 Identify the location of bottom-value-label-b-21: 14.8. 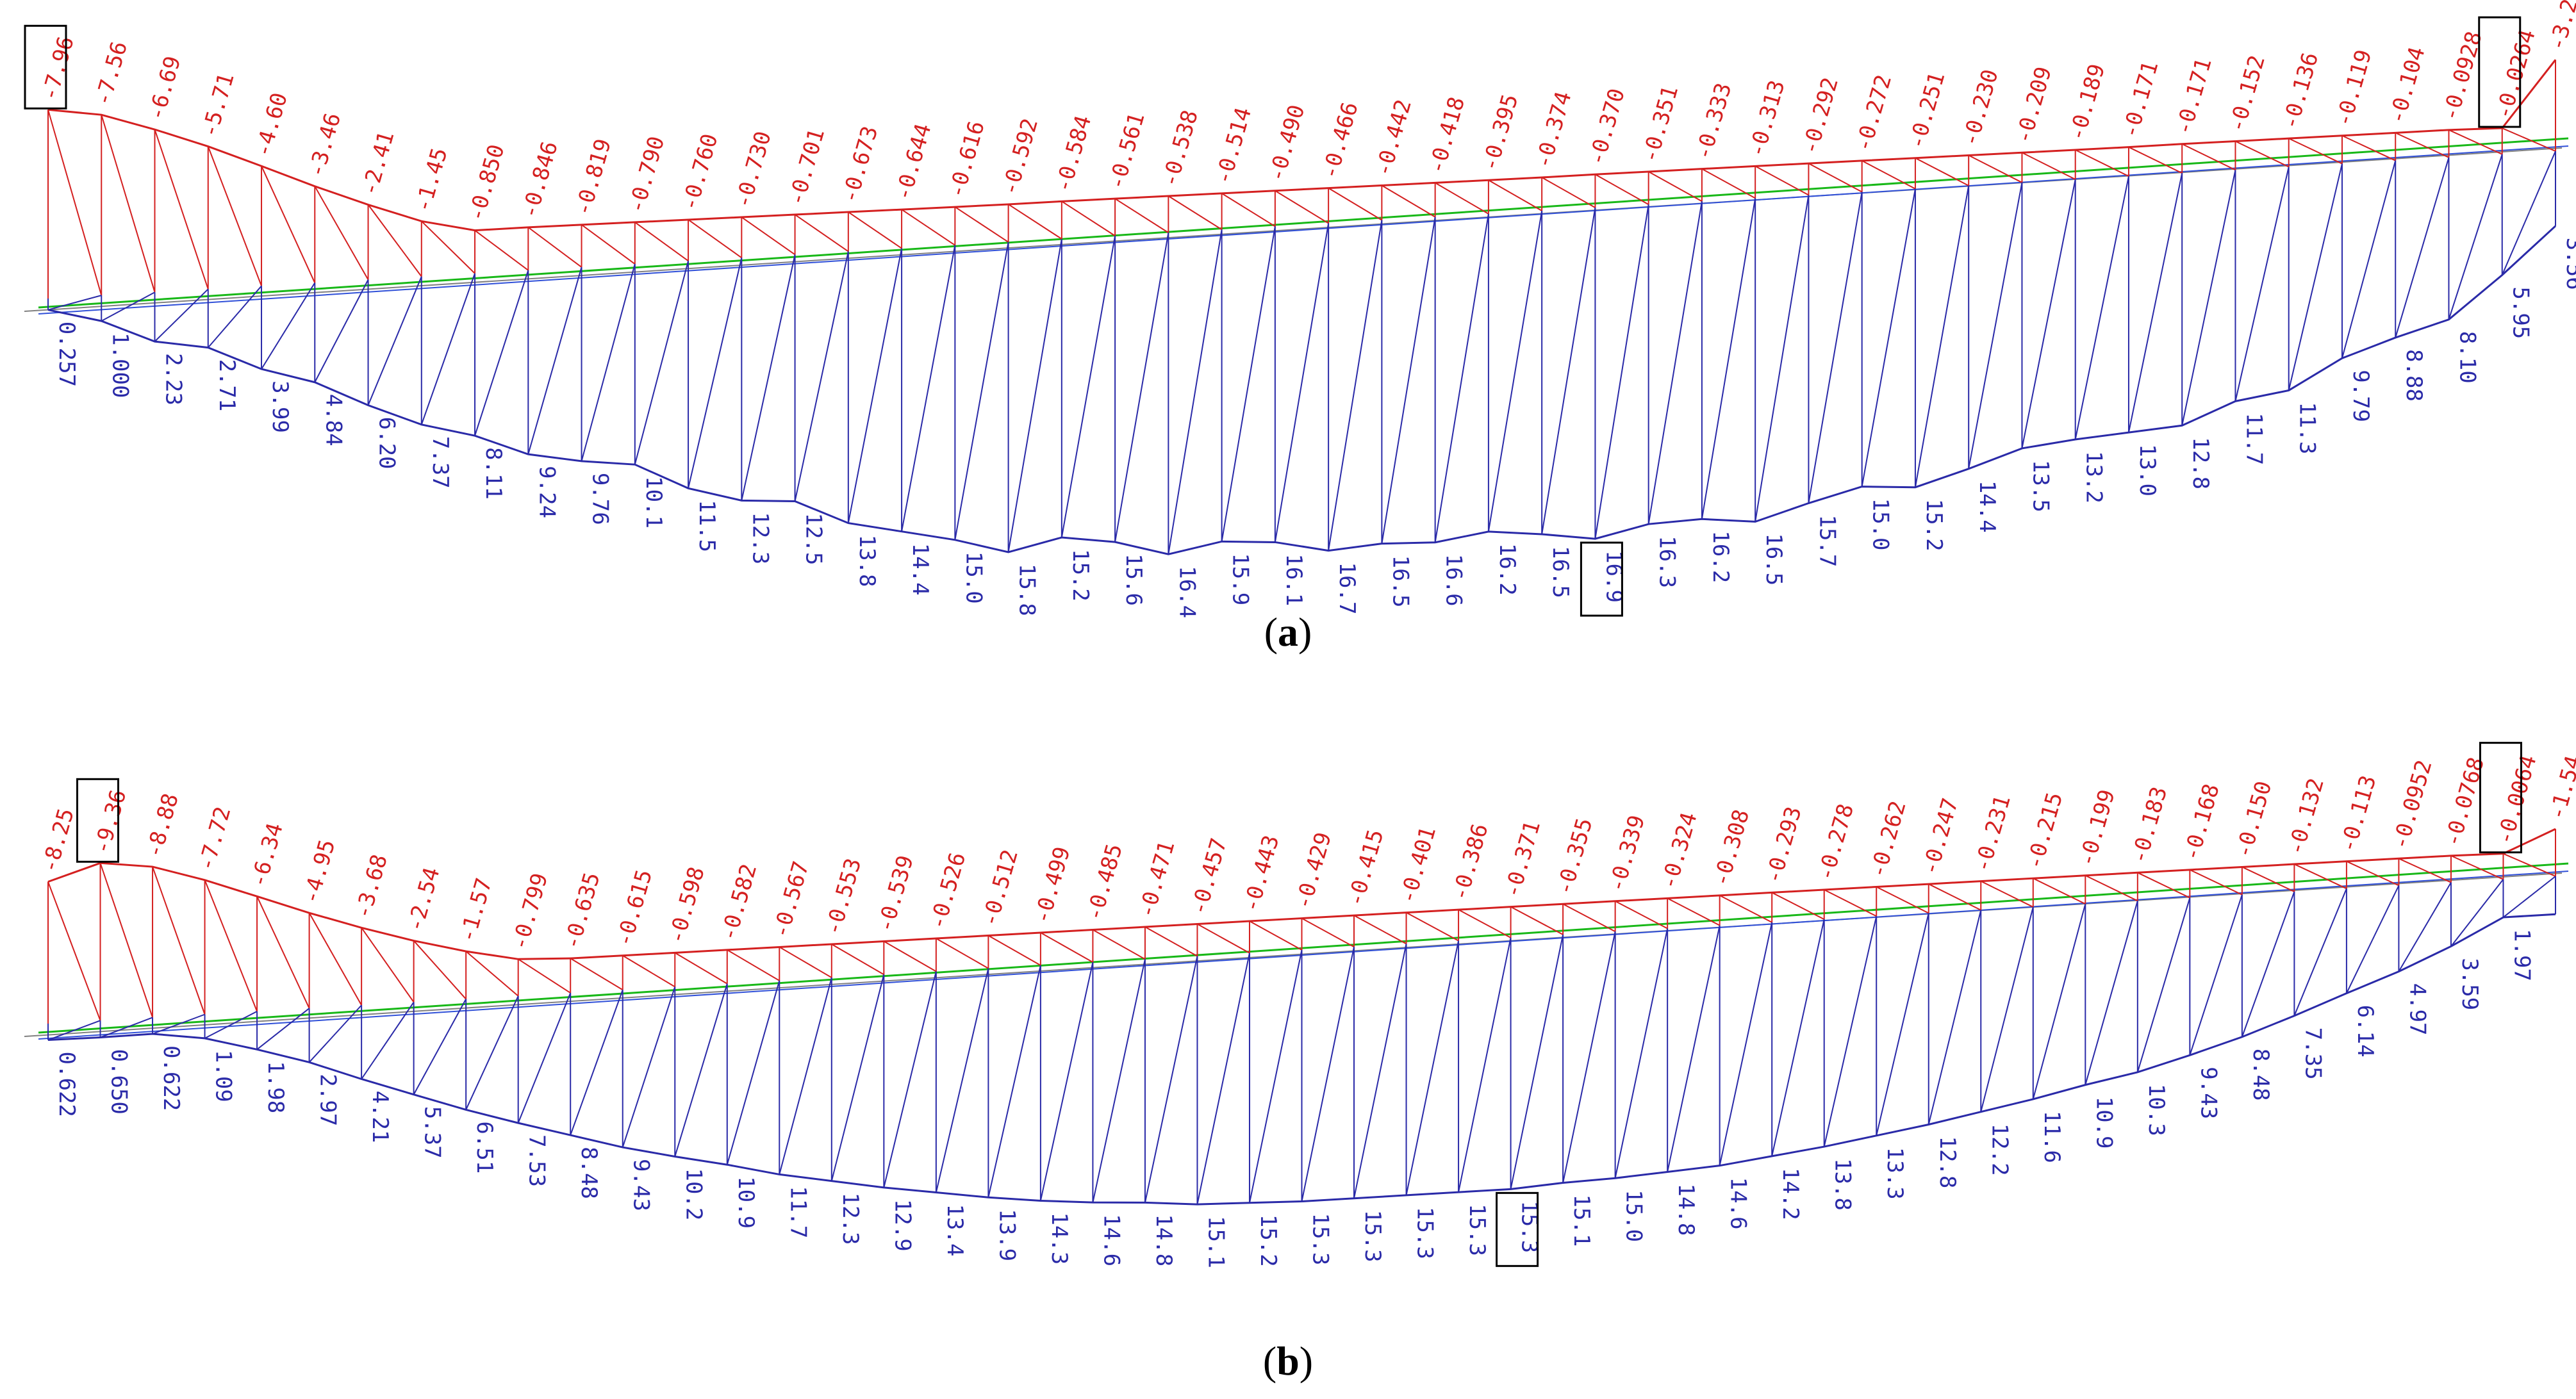
(1164, 1240).